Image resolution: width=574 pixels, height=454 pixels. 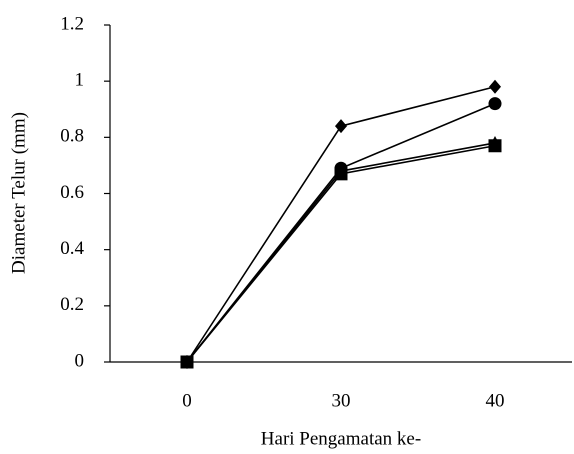 What do you see at coordinates (187, 400) in the screenshot?
I see `x-tick-label: 0` at bounding box center [187, 400].